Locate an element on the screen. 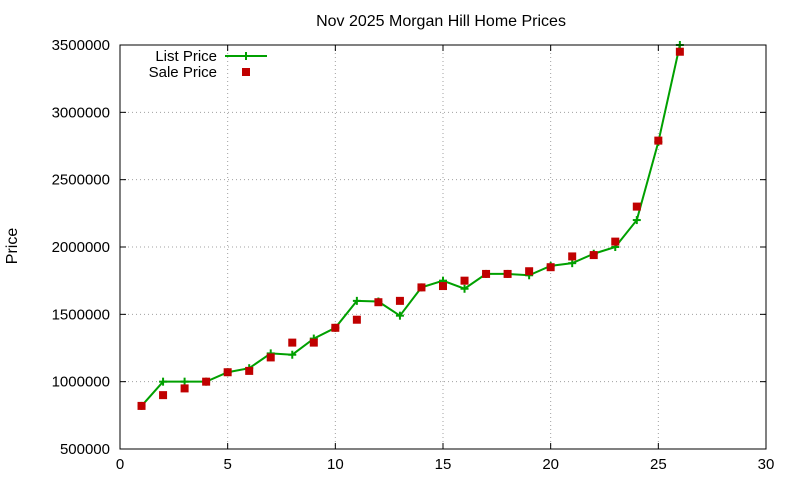  legend-plus-swatch is located at coordinates (246, 56).